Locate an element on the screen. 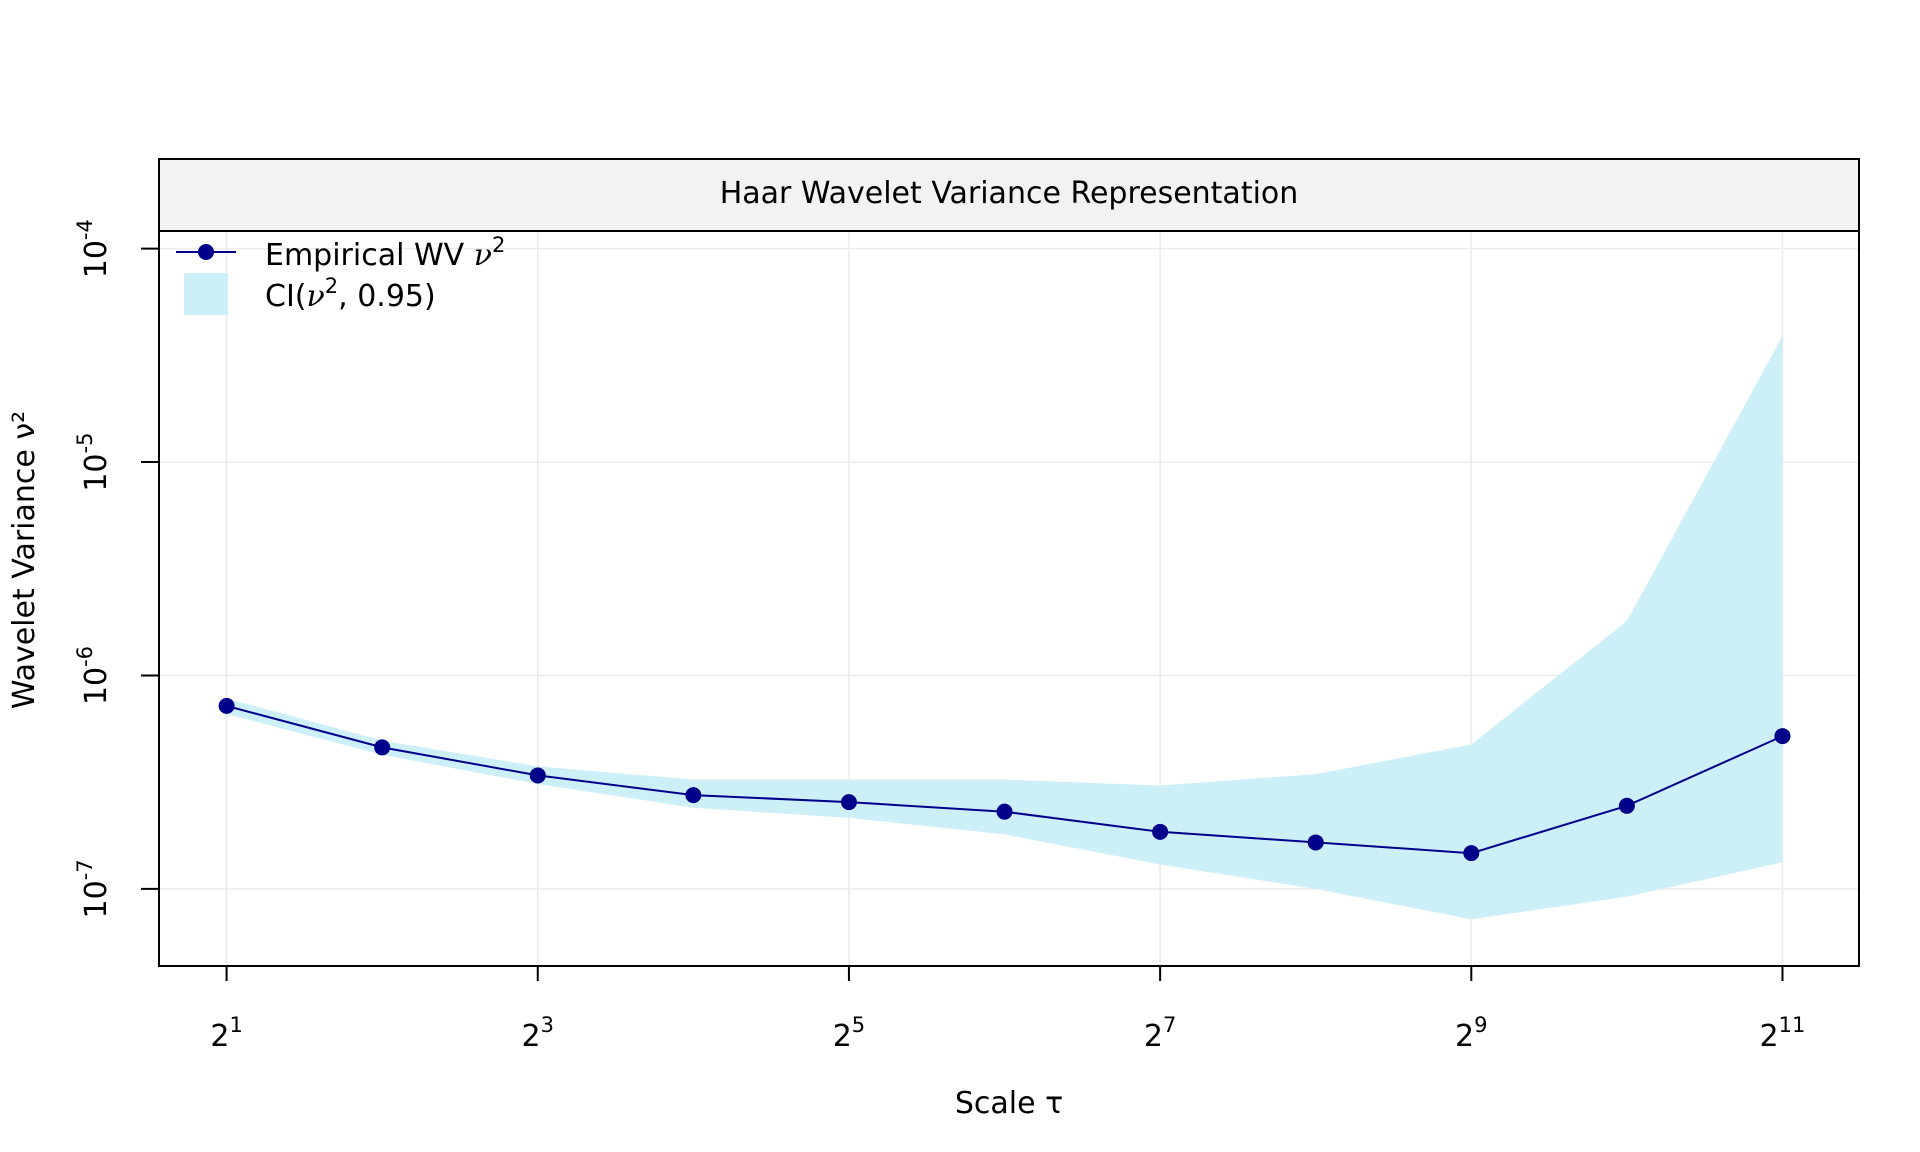 The height and width of the screenshot is (1152, 1920). legend-ci: CI(ν2, 0.95) is located at coordinates (350, 294).